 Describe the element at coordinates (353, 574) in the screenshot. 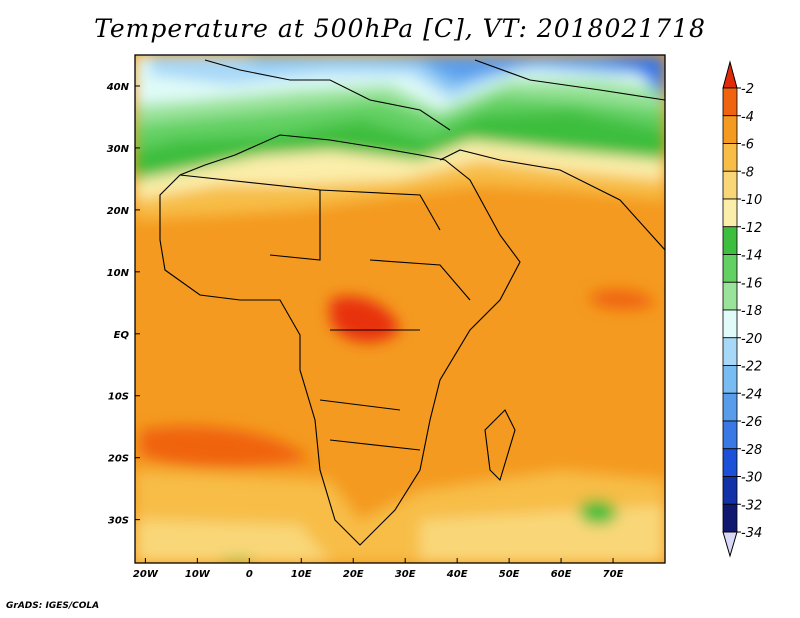

I see `lon-tick-label: 20E` at that location.